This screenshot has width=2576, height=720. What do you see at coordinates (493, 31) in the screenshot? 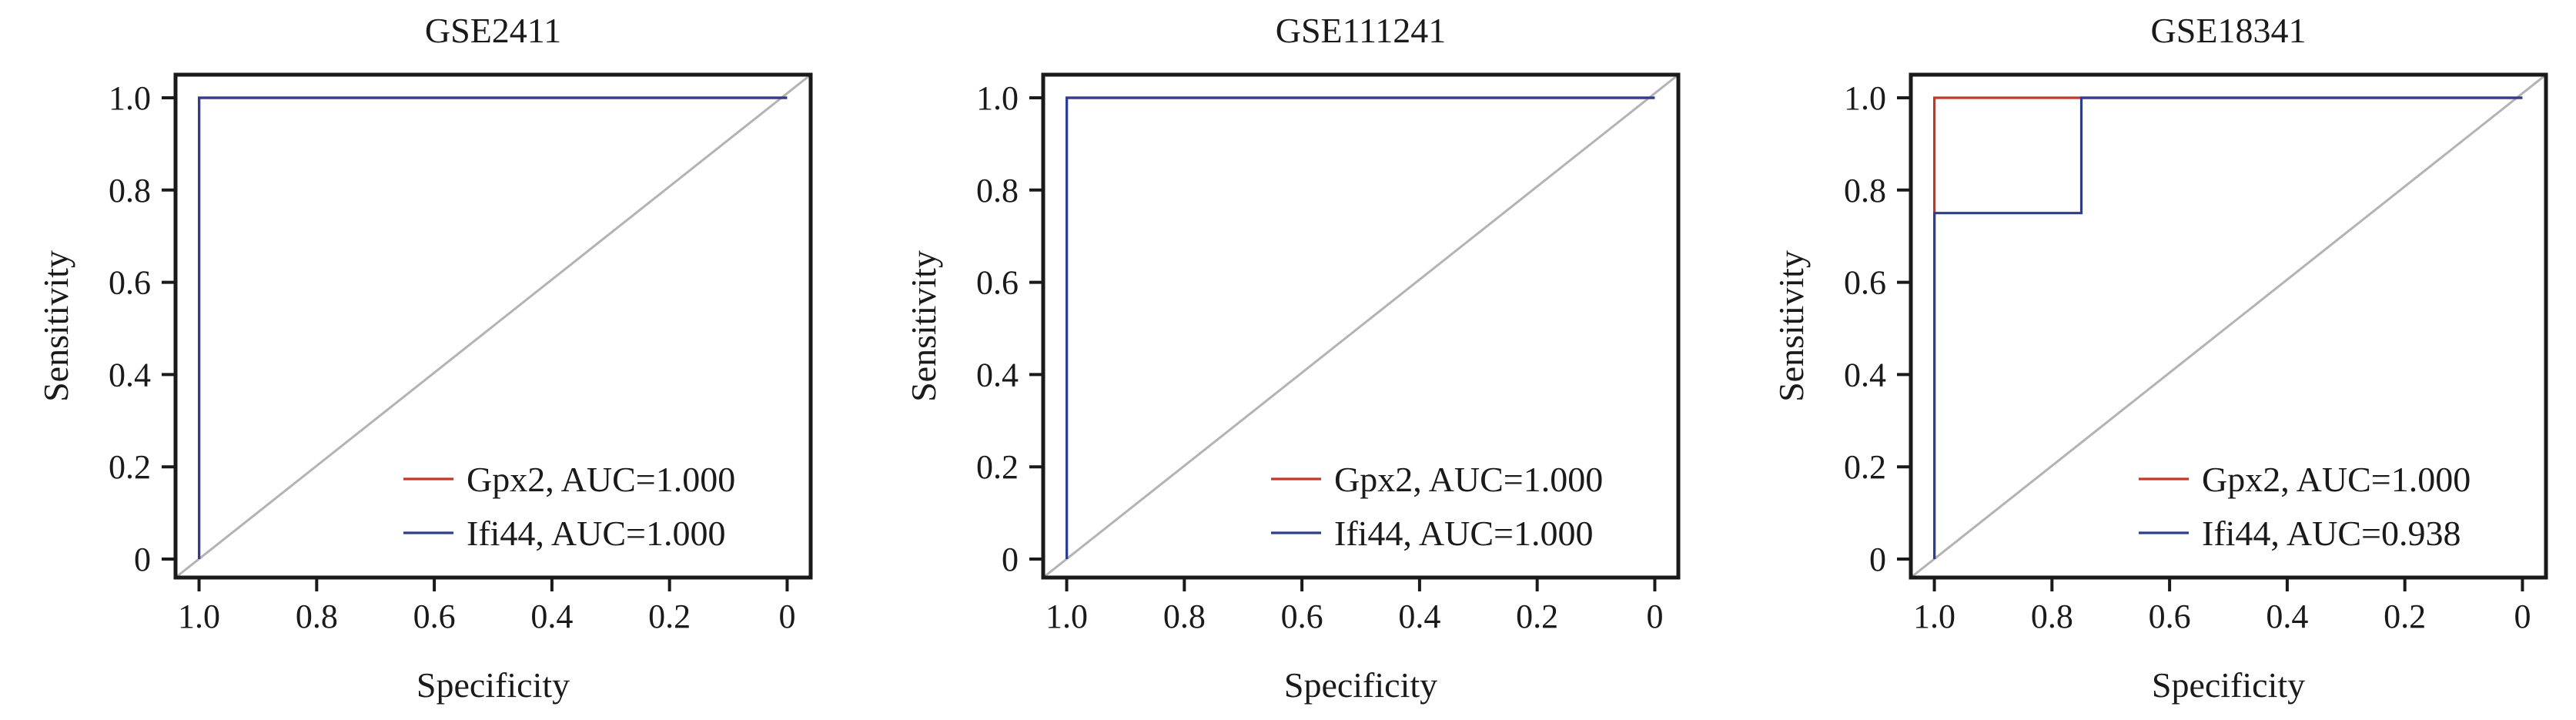
I see `chart-title: GSE2411` at bounding box center [493, 31].